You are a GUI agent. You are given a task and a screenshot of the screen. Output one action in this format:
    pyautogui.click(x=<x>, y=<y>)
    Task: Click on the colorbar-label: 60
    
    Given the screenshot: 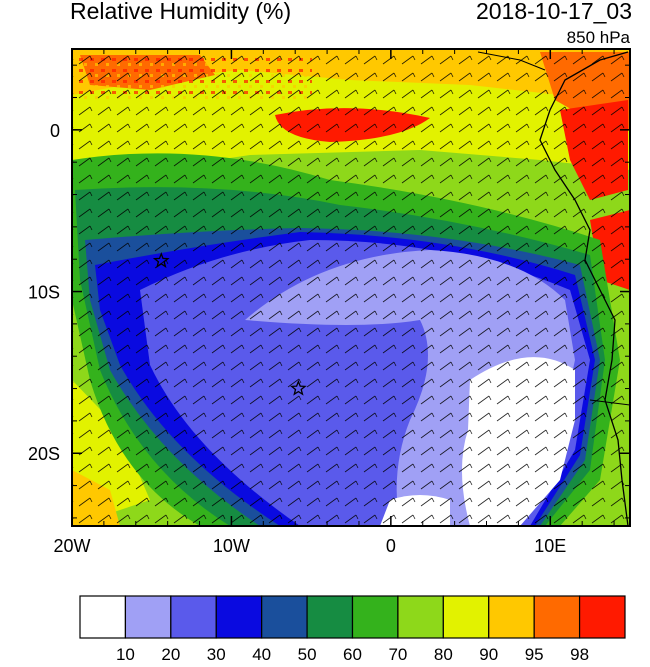 What is the action you would take?
    pyautogui.click(x=352, y=654)
    